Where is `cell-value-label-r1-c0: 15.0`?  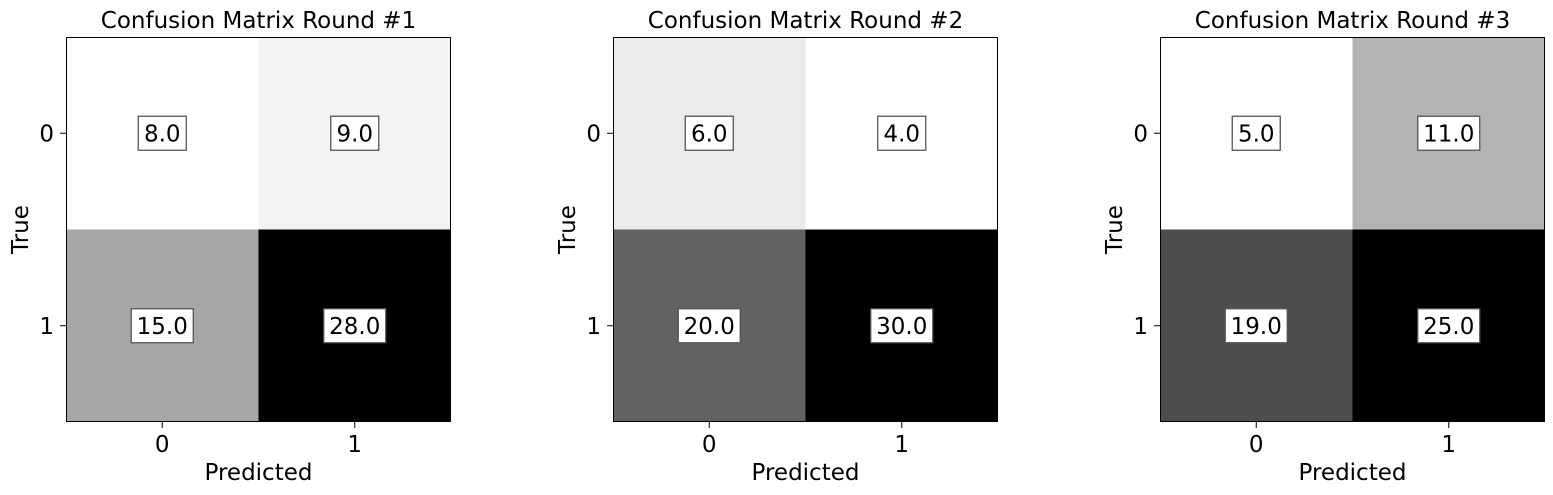 cell-value-label-r1-c0: 15.0 is located at coordinates (162, 327).